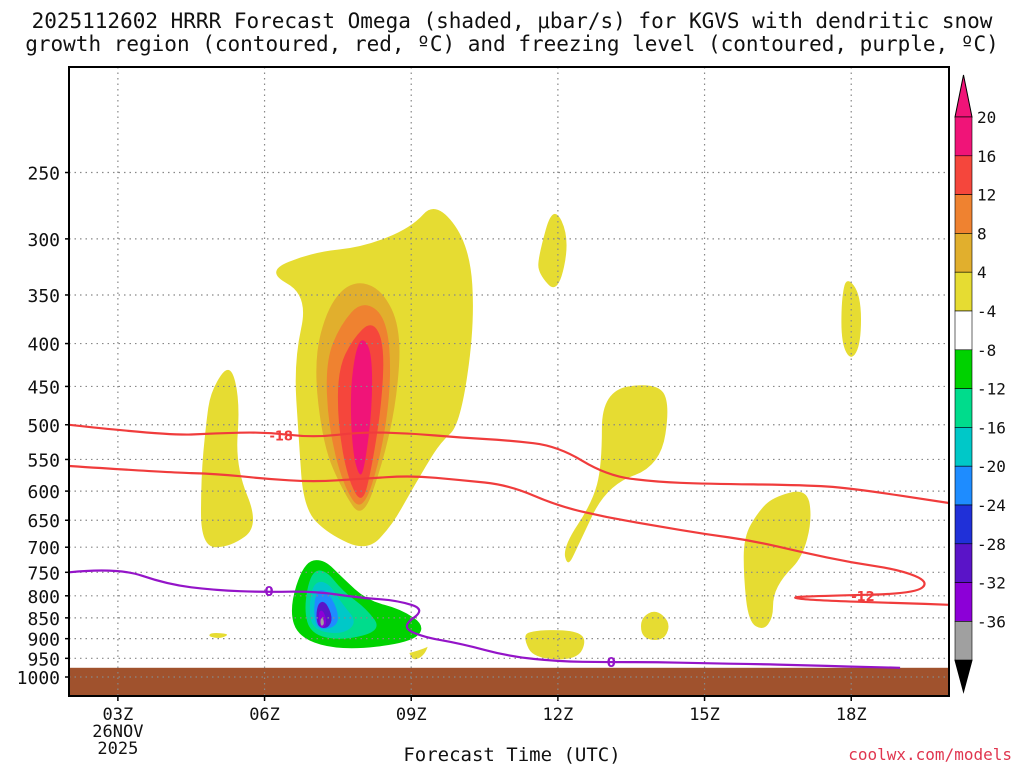  I want to click on ground-fill, so click(509, 681).